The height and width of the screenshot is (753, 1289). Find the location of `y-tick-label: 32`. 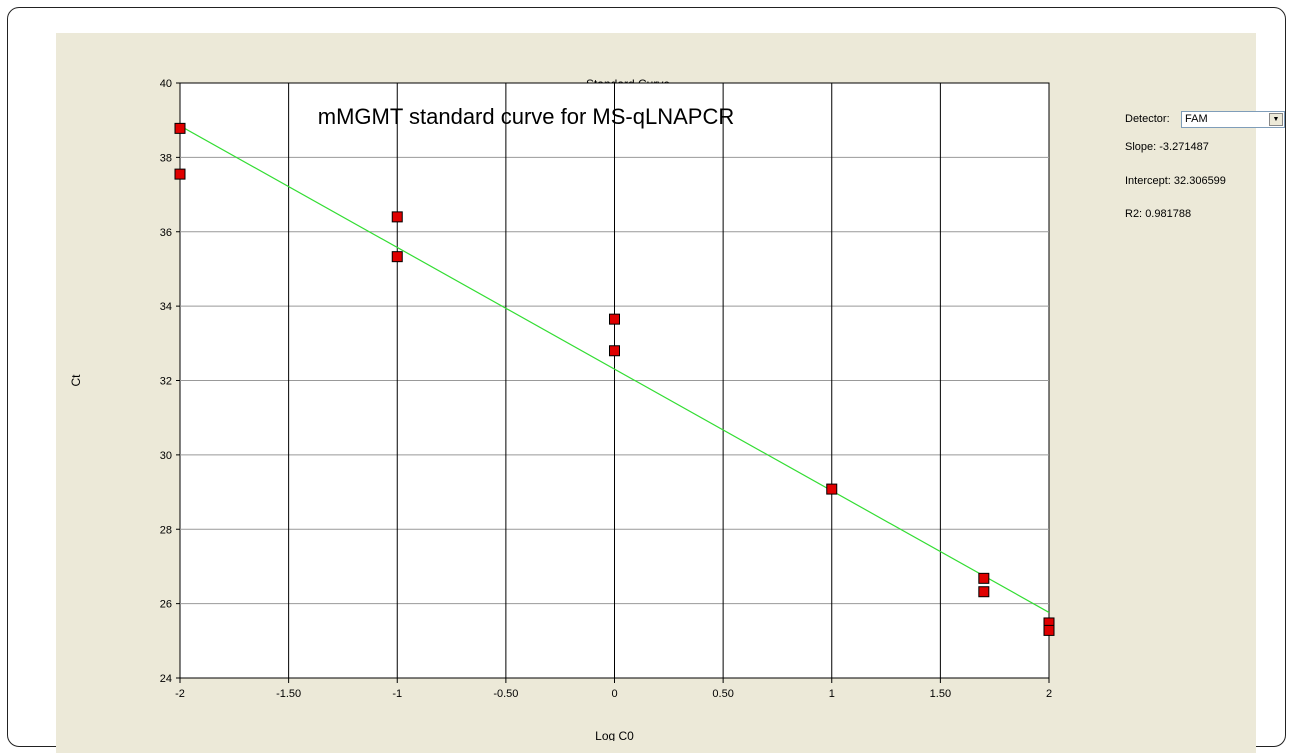

y-tick-label: 32 is located at coordinates (166, 382).